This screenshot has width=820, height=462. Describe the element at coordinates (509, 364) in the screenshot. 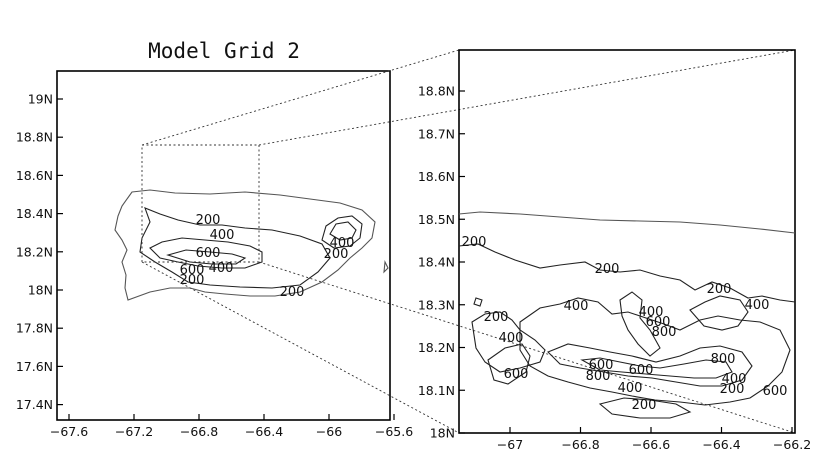

I see `right-contour-200c` at that location.